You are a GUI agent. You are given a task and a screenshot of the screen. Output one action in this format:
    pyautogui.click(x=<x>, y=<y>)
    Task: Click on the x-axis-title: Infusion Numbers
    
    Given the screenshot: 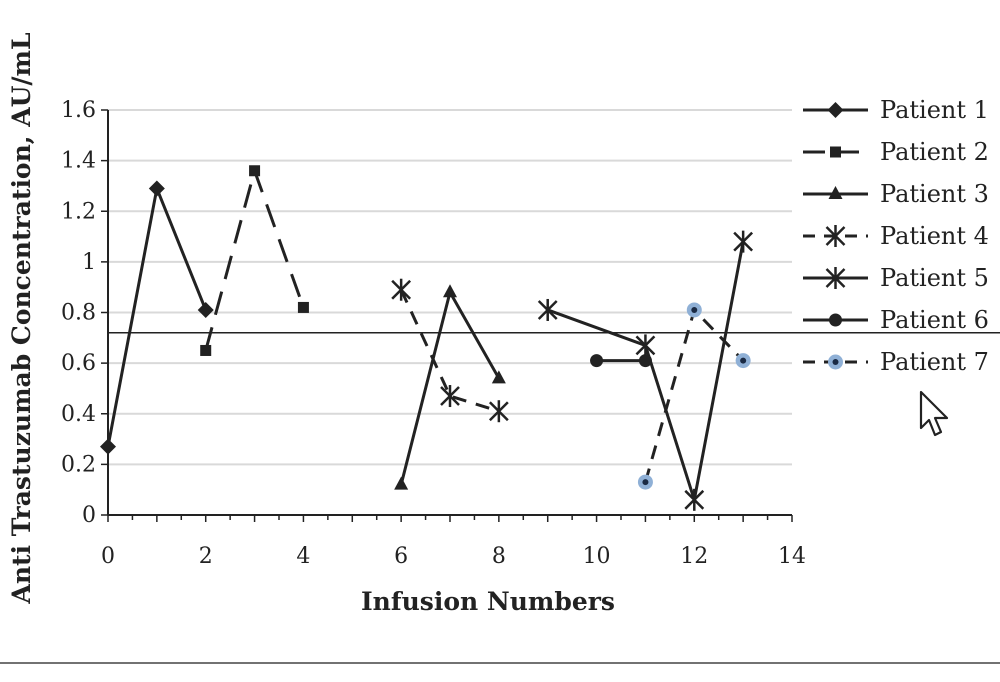 What is the action you would take?
    pyautogui.click(x=488, y=601)
    